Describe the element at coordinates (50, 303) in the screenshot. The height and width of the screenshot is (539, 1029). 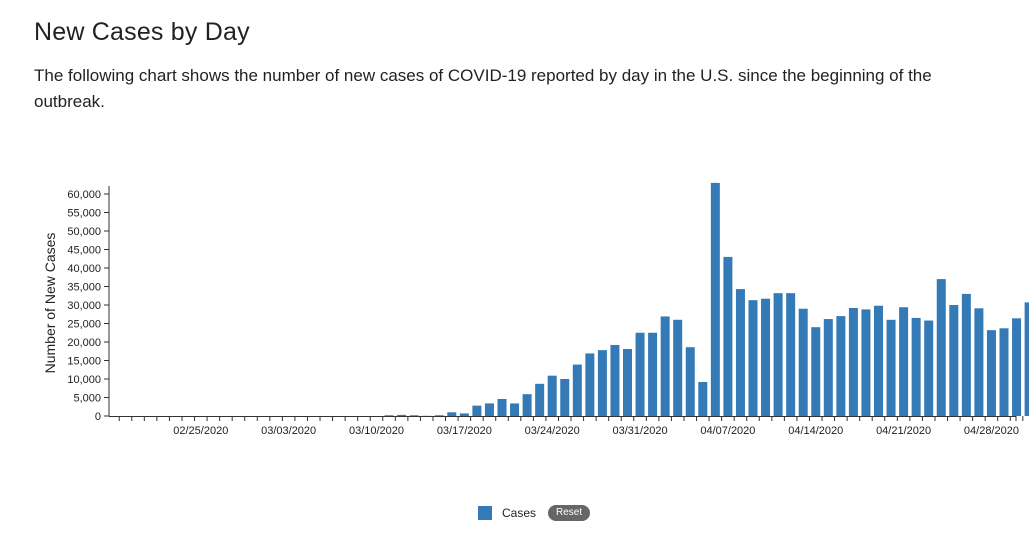
I see `y-axis-title: Number of New Cases` at that location.